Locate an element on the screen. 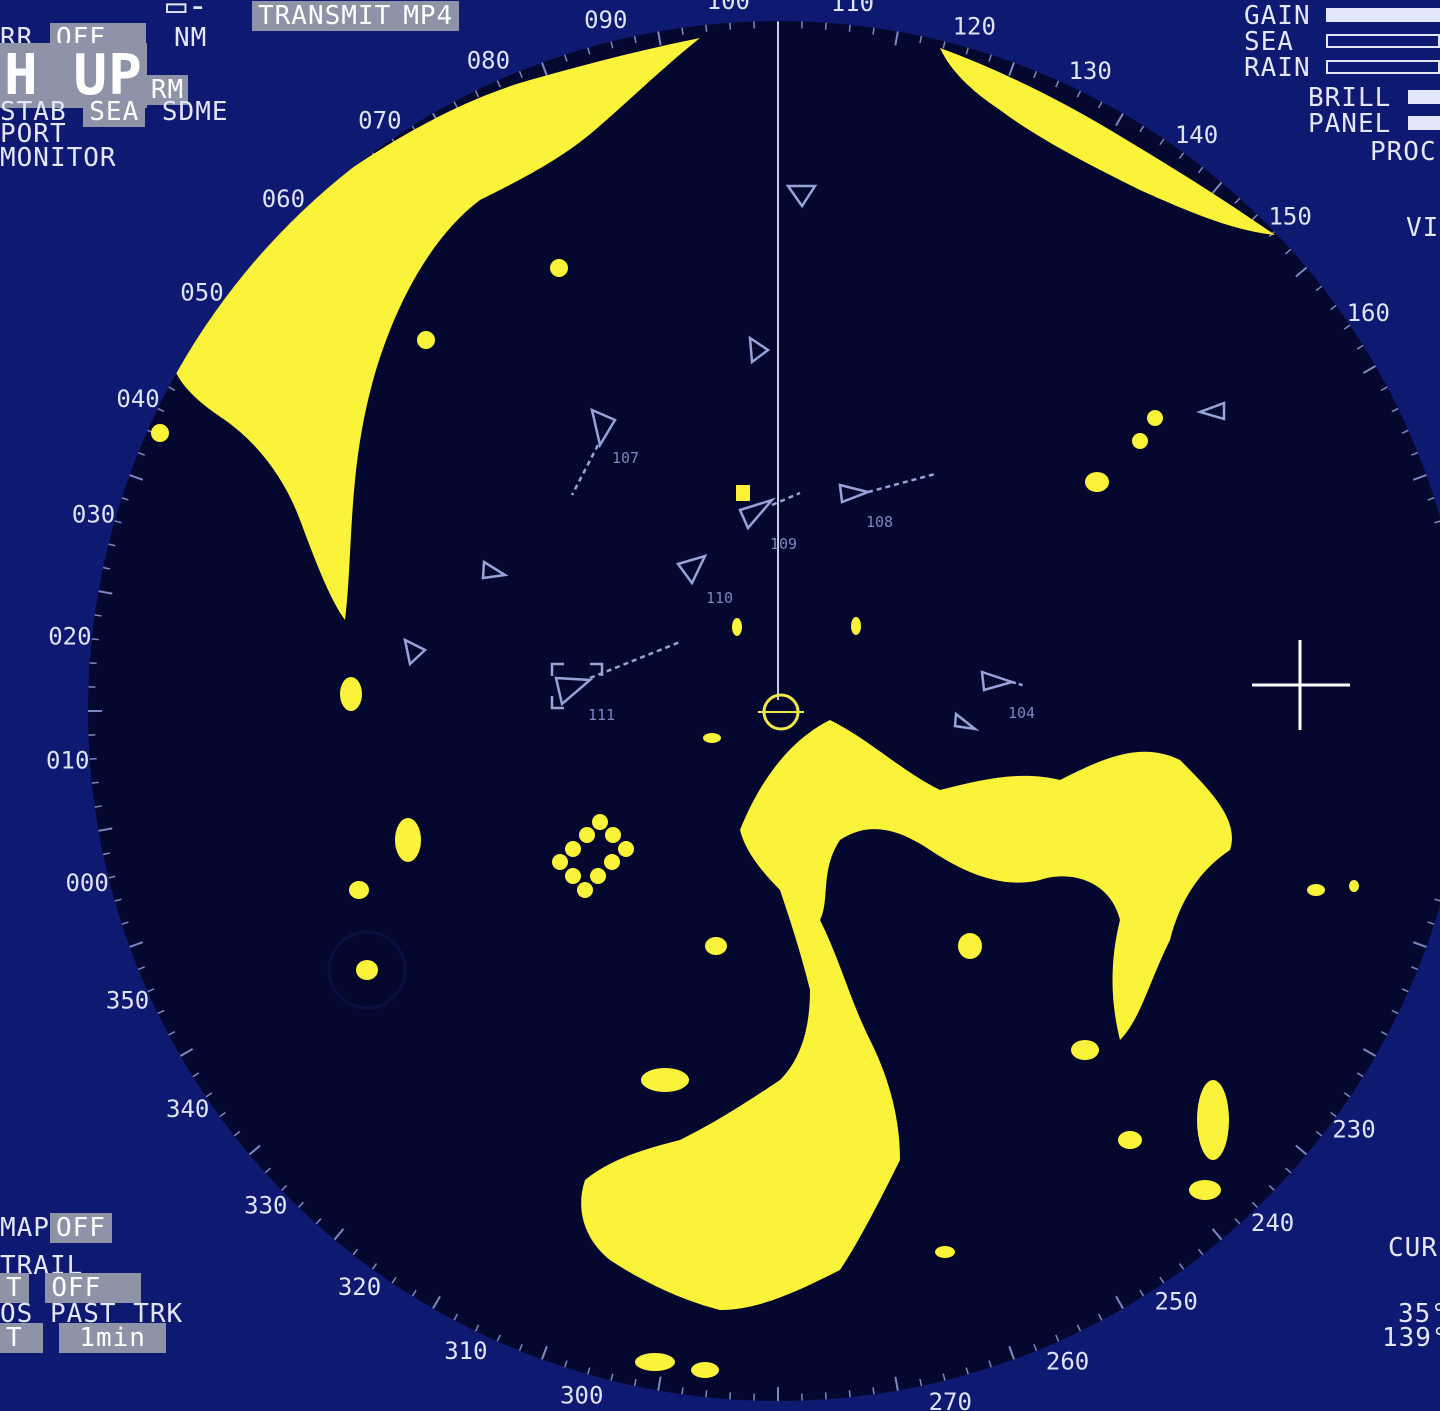 This screenshot has width=1440, height=1411. stab-setting: STAB SEA SDME is located at coordinates (114, 112).